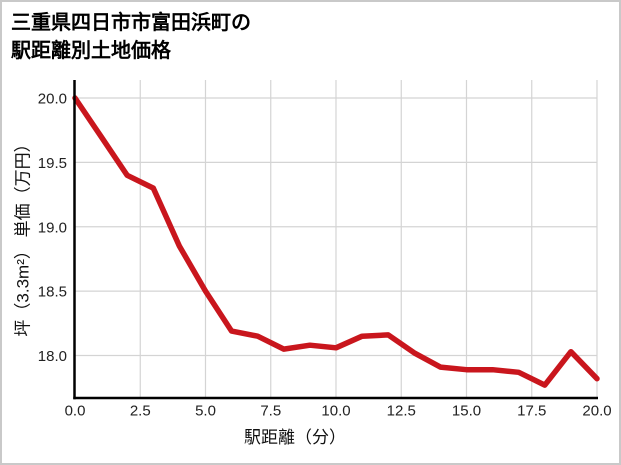 This screenshot has width=621, height=465. Describe the element at coordinates (75, 410) in the screenshot. I see `x-tick-label: 0.0` at that location.